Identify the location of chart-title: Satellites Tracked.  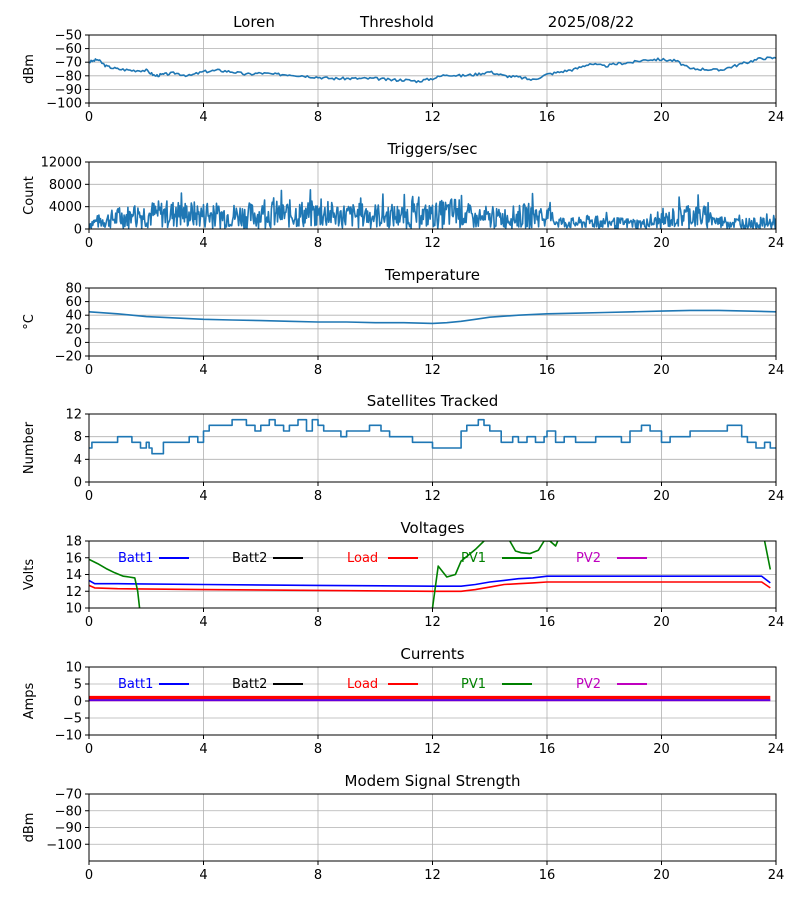
(432, 401).